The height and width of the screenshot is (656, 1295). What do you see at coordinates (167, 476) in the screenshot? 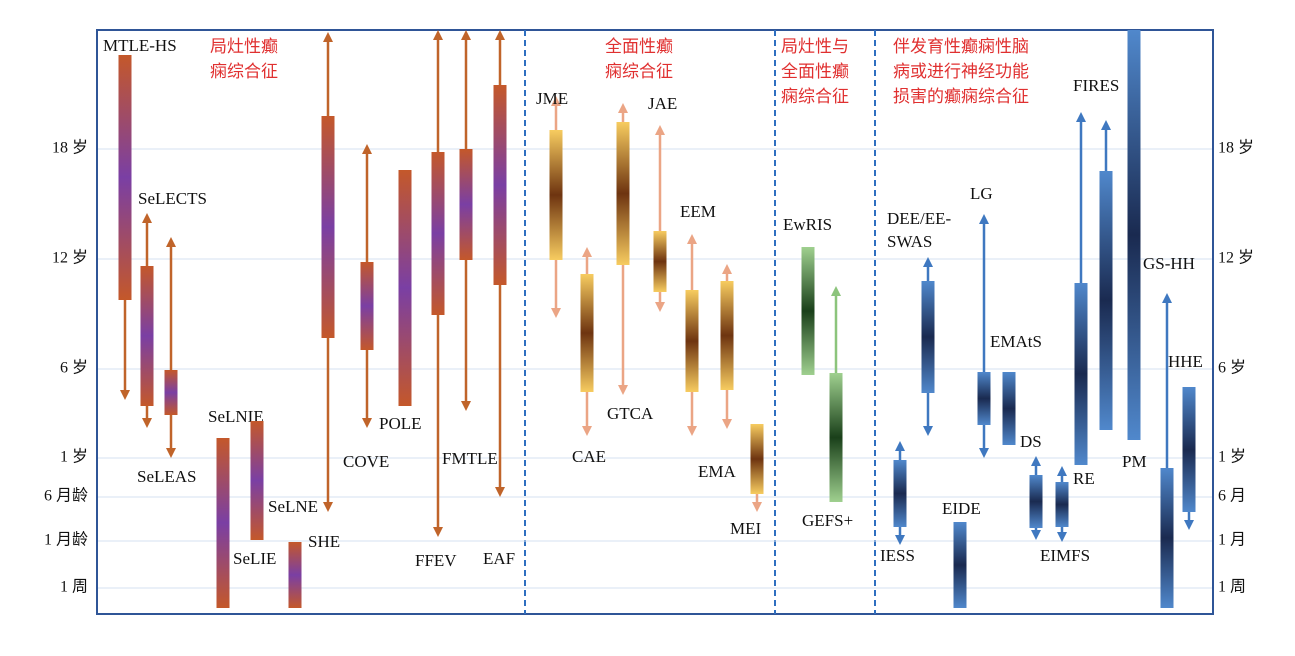
I see `syndrome-label: SeLEAS` at bounding box center [167, 476].